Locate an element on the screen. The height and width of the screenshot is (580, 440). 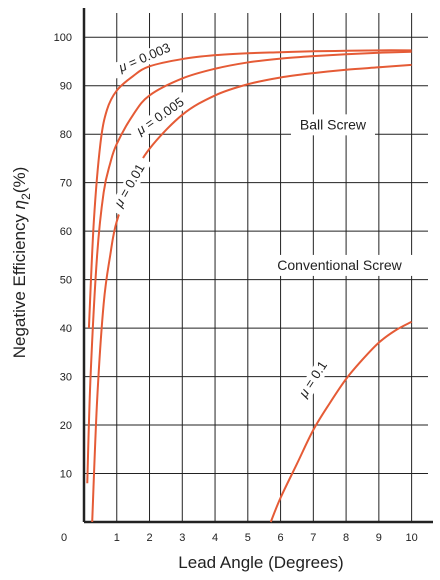
series-label-0: μ = 0.003 is located at coordinates (145, 58).